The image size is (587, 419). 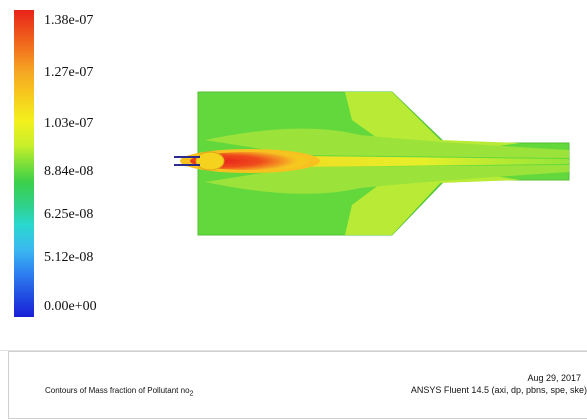 What do you see at coordinates (69, 72) in the screenshot?
I see `colorbar-label-2: 1.27e-07` at bounding box center [69, 72].